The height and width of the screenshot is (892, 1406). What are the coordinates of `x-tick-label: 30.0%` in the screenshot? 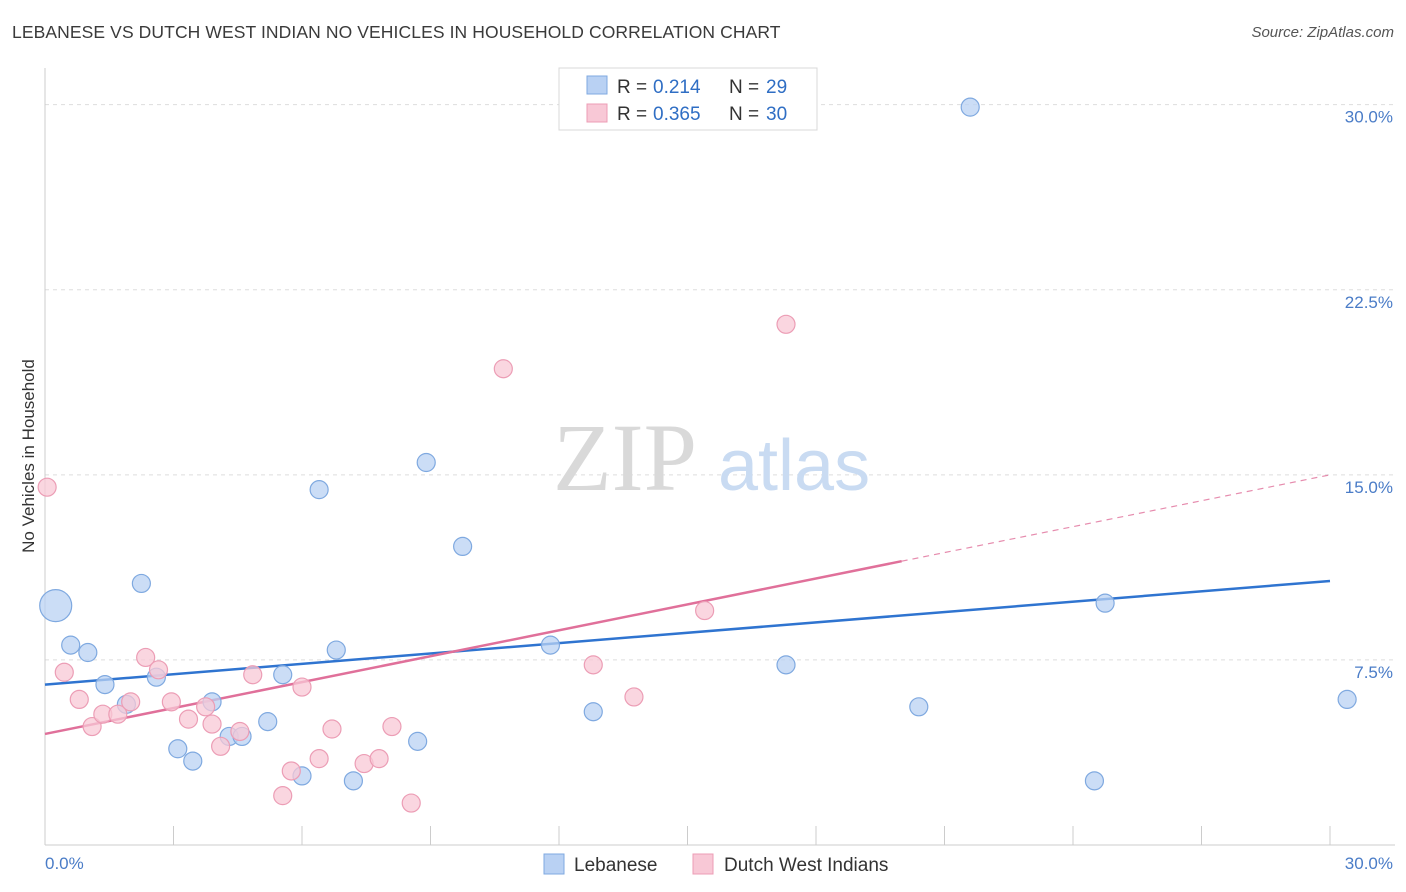 It's located at (1369, 863).